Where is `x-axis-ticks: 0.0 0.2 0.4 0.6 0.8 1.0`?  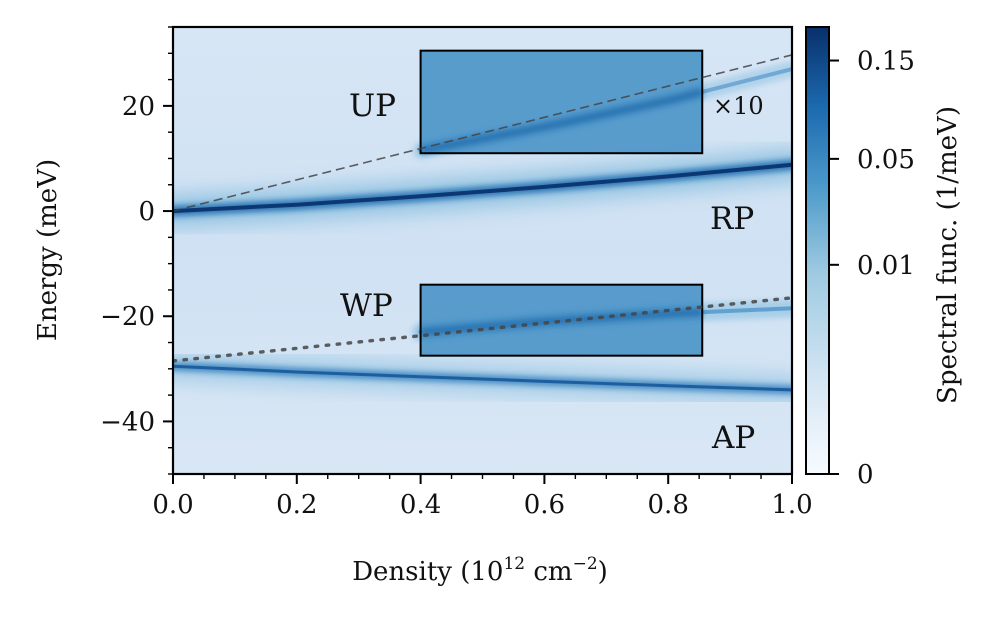 x-axis-ticks: 0.0 0.2 0.4 0.6 0.8 1.0 is located at coordinates (482, 497).